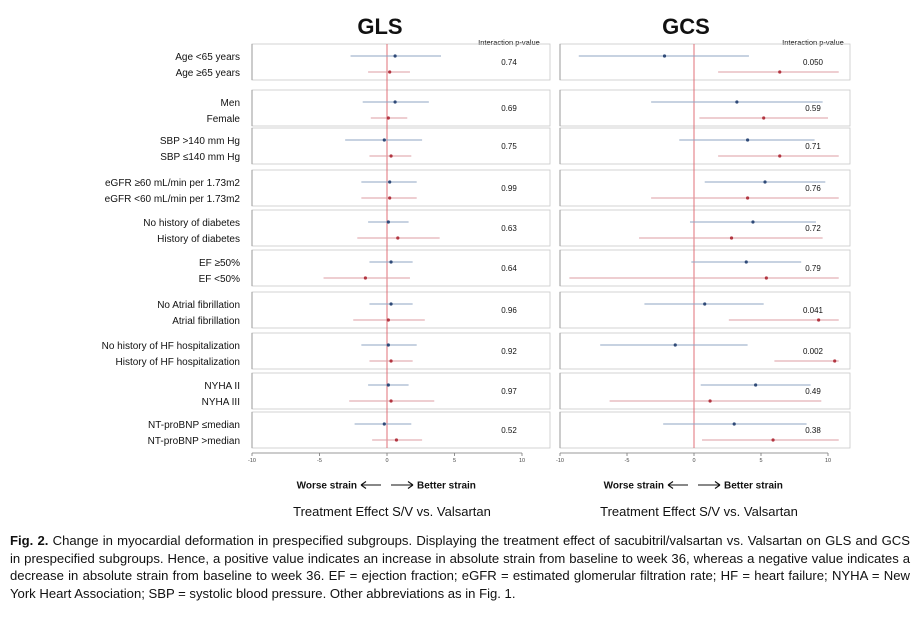  What do you see at coordinates (220, 279) in the screenshot?
I see `subgroup-label: EF <50%` at bounding box center [220, 279].